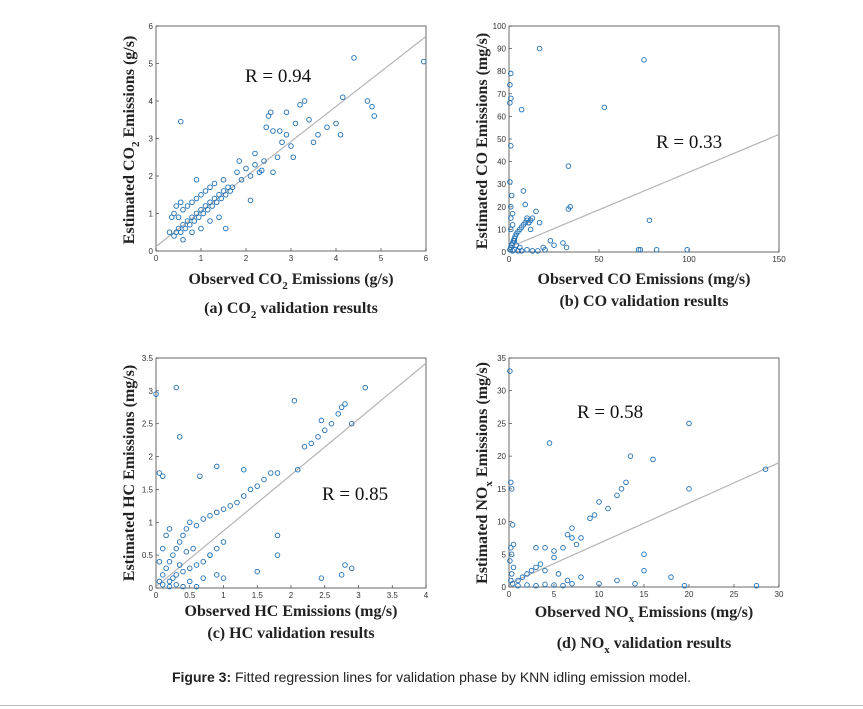 This screenshot has width=863, height=709. Describe the element at coordinates (598, 149) in the screenshot. I see `point-layer` at that location.